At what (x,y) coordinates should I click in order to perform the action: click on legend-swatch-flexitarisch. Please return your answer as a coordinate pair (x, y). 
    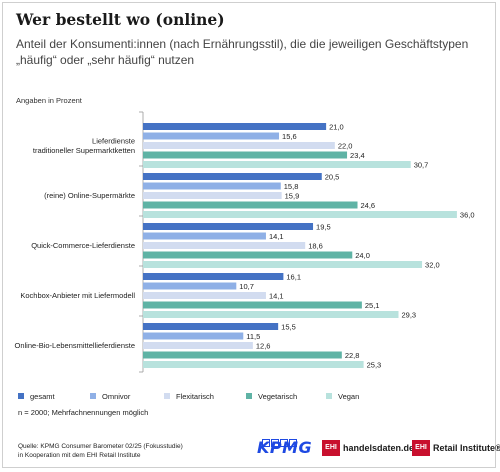
    Looking at the image, I should click on (167, 396).